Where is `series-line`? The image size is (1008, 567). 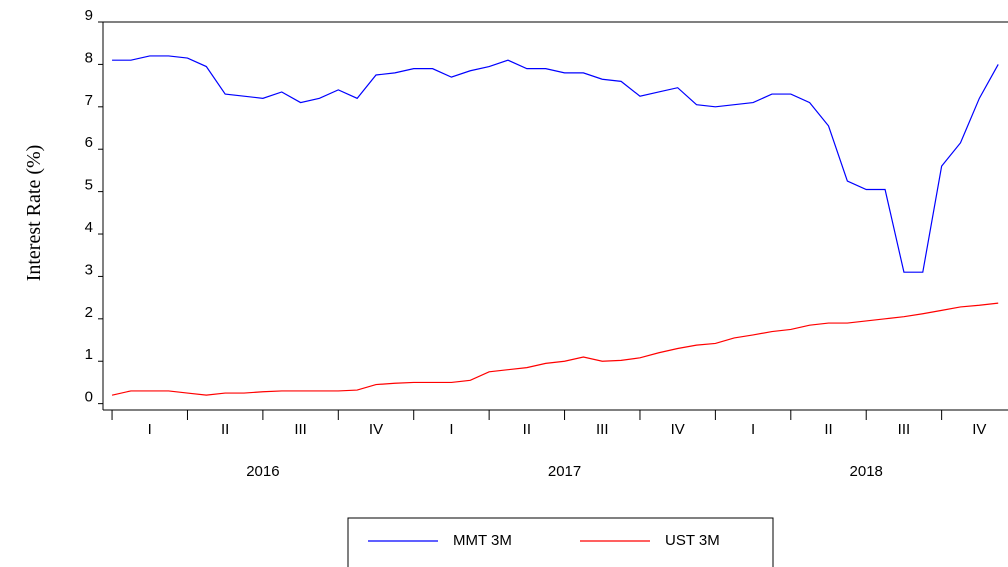
series-line is located at coordinates (555, 349).